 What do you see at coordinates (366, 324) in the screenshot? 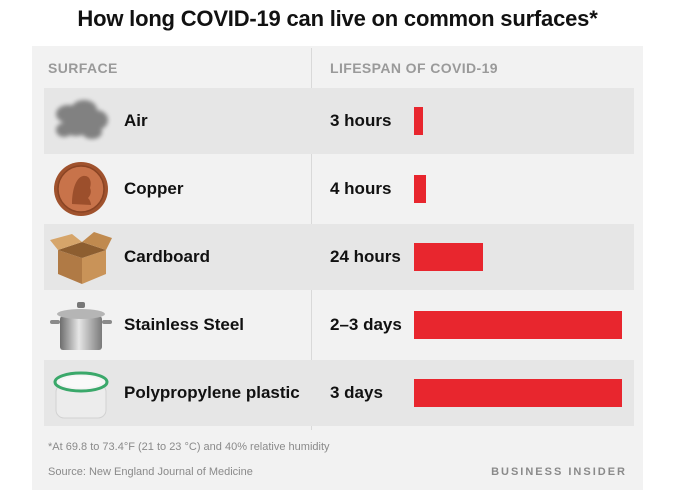
I see `lifespan-label: 2–3 days` at bounding box center [366, 324].